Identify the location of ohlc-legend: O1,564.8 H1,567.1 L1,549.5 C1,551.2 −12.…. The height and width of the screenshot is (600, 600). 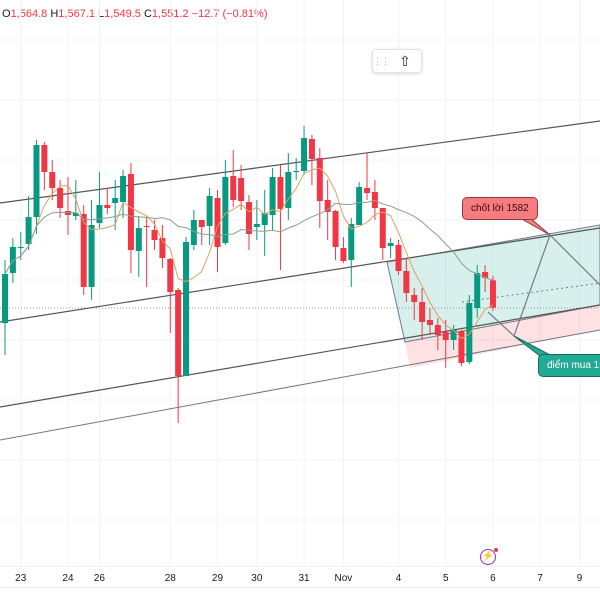
(135, 14).